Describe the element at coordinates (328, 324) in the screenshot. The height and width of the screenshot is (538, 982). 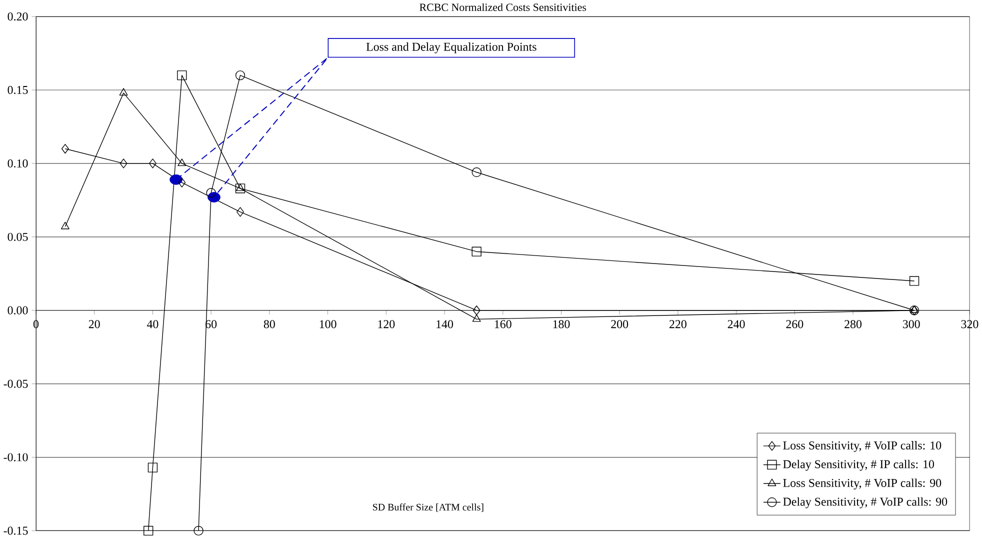
I see `x-tick-label: 100` at that location.